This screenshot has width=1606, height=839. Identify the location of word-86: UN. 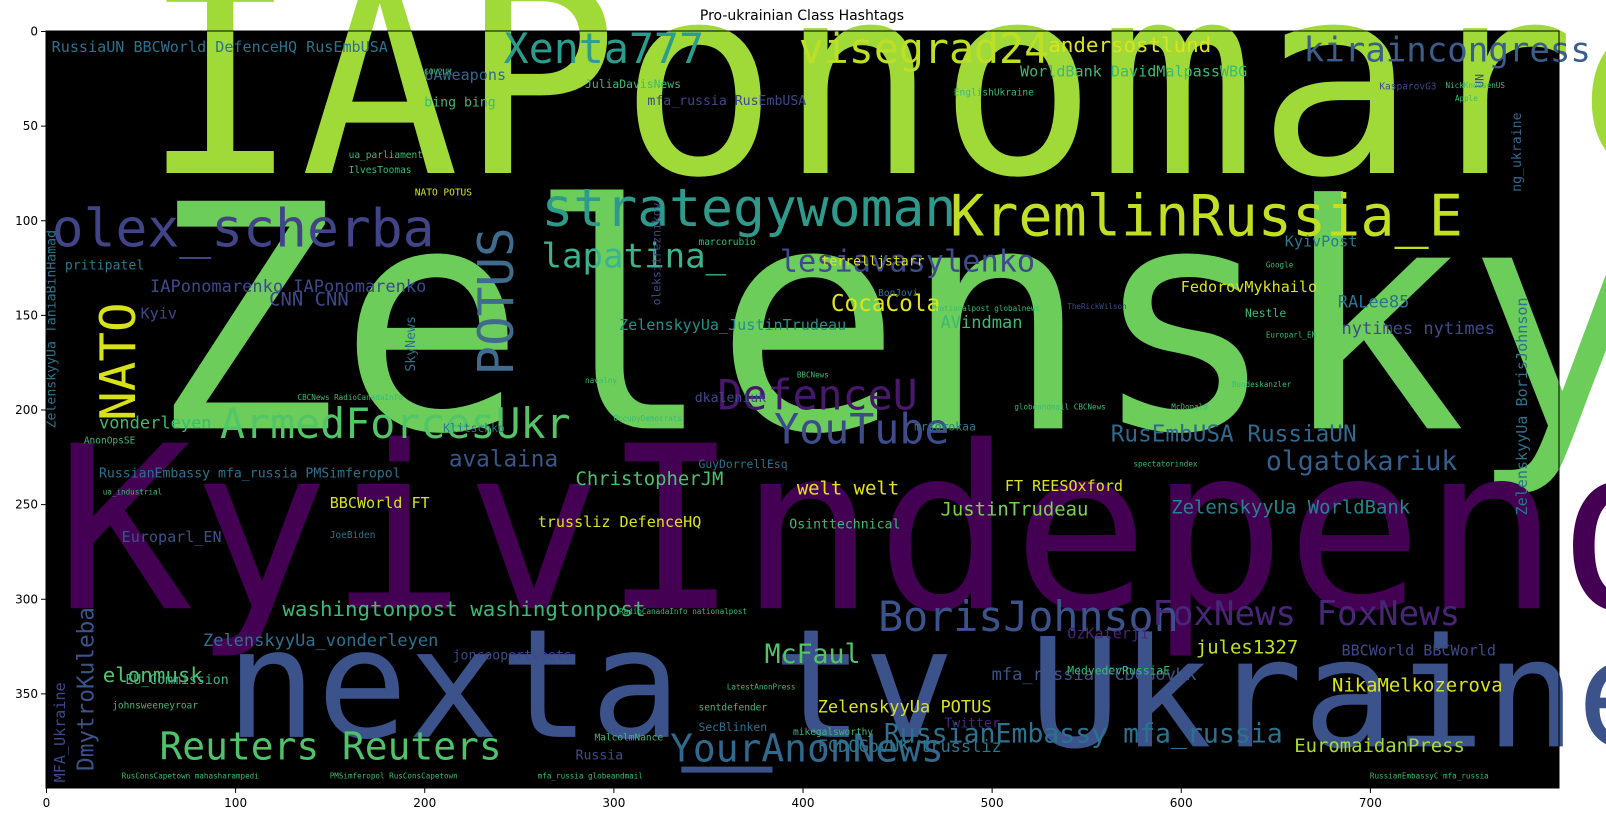
(1479, 81).